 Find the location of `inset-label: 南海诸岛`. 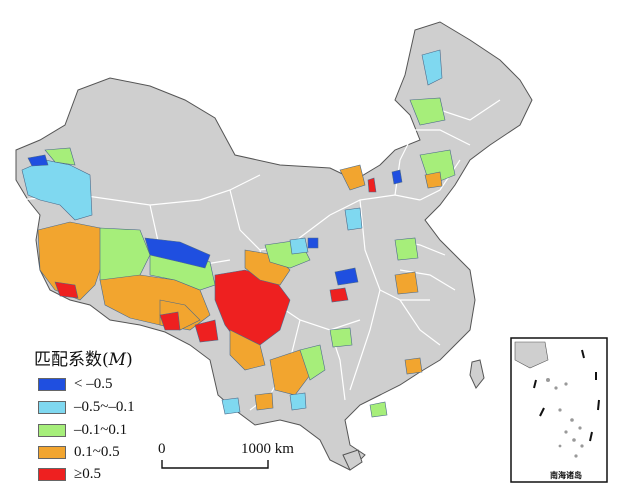

inset-label: 南海诸岛 is located at coordinates (566, 475).